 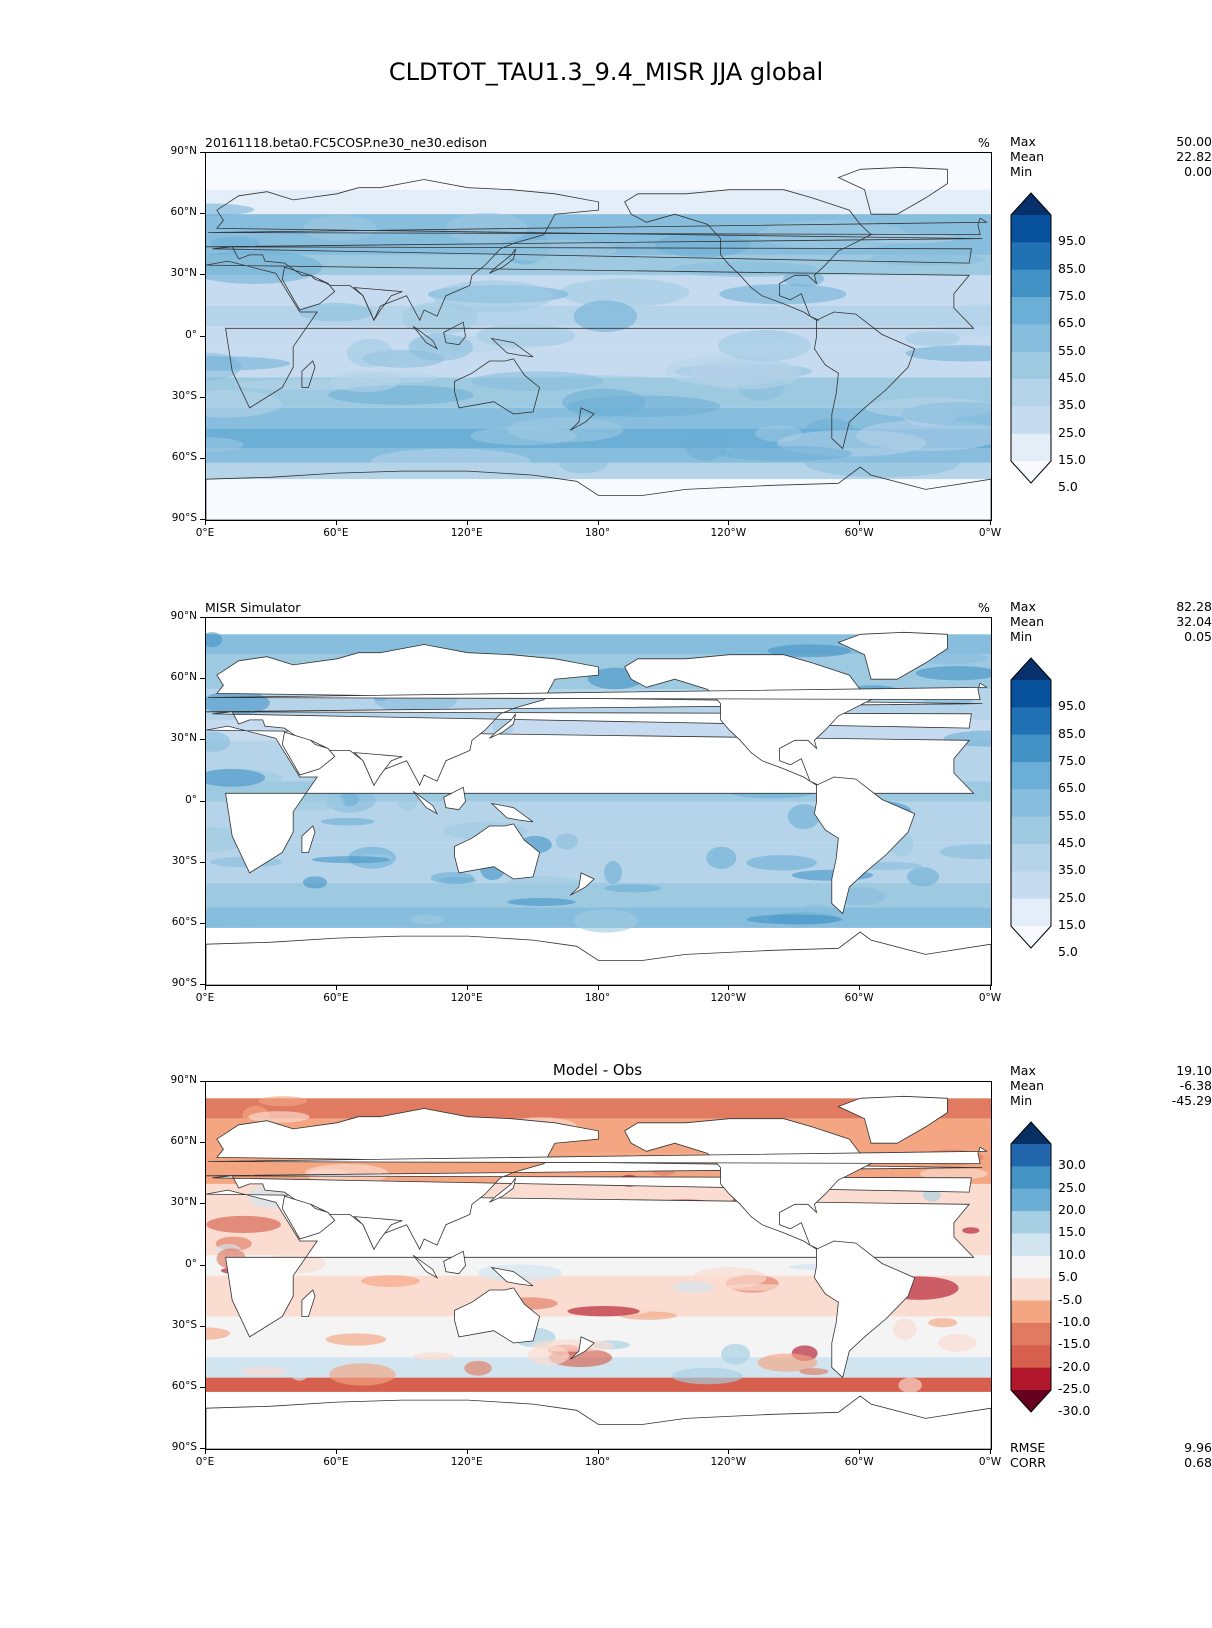 What do you see at coordinates (1070, 1299) in the screenshot?
I see `colorbar-label: -5.0` at bounding box center [1070, 1299].